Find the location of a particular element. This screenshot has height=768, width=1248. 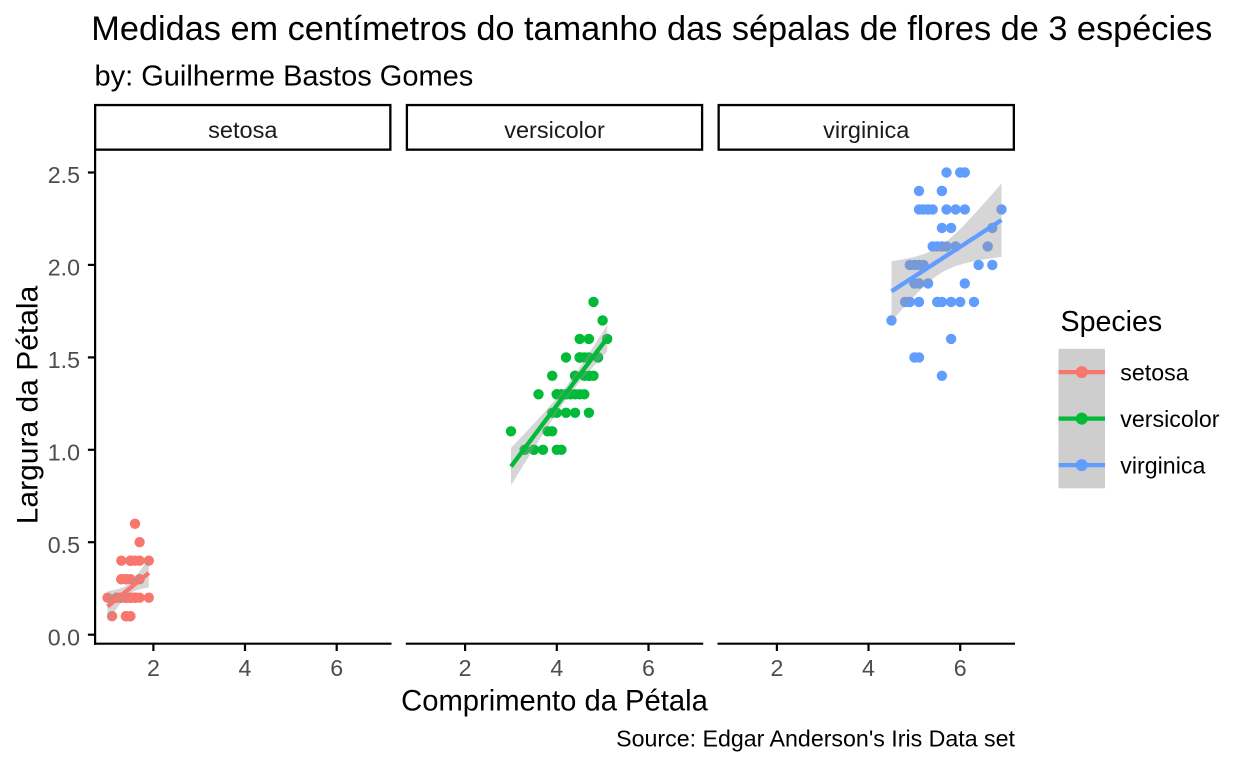

svg-text: by: Guilherme Bastos Gomes is located at coordinates (284, 77).